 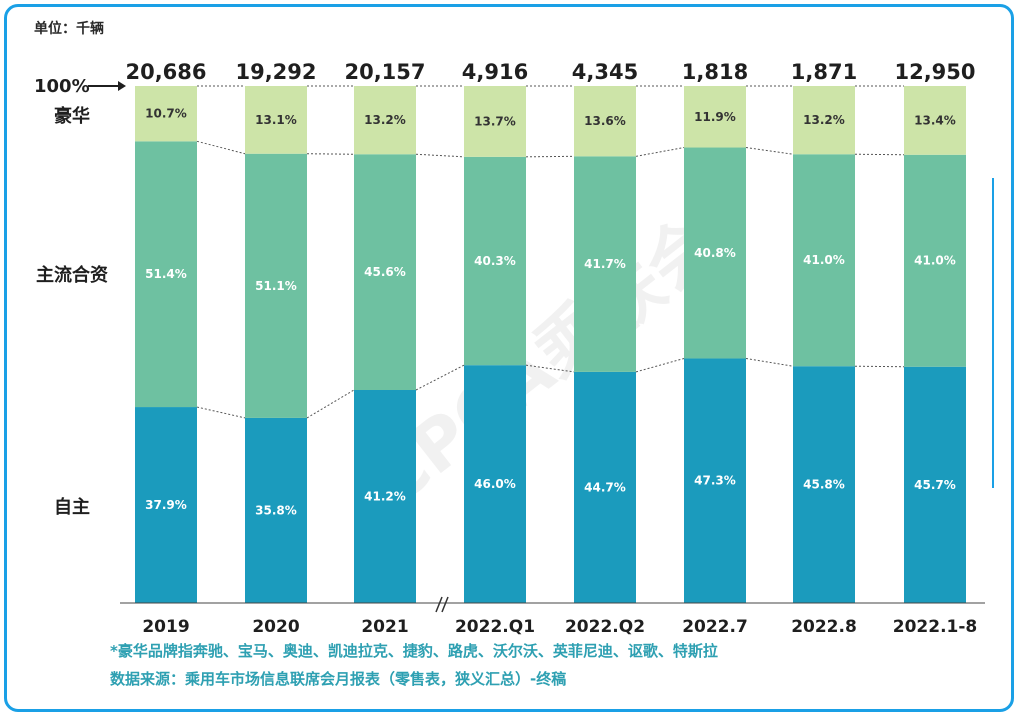 I want to click on row-label-domestic: 自主, so click(x=72, y=507).